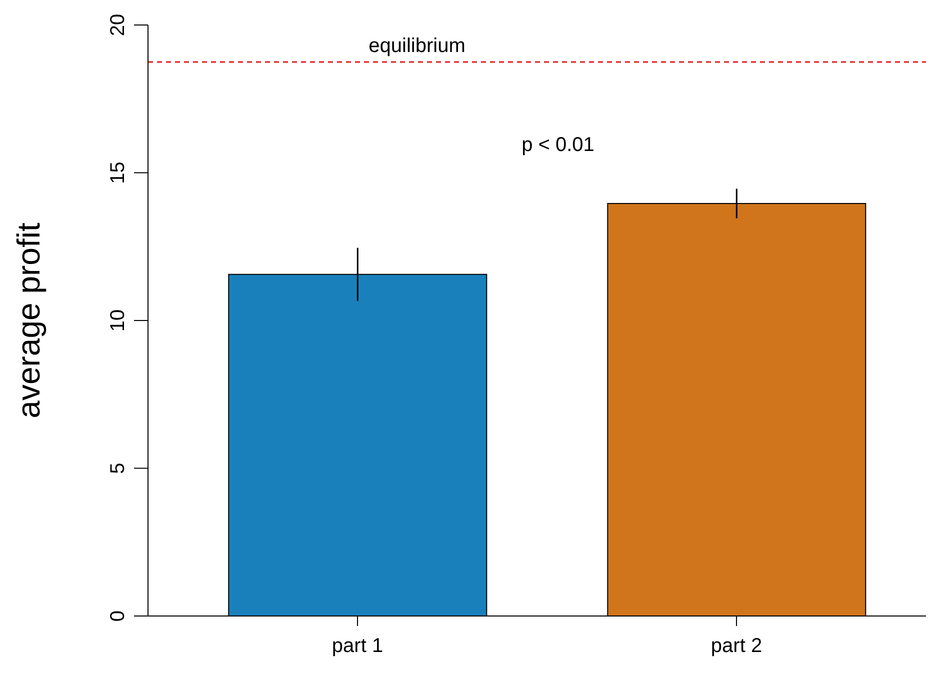 The image size is (936, 673). Describe the element at coordinates (118, 173) in the screenshot. I see `y-tick-label: 15` at that location.